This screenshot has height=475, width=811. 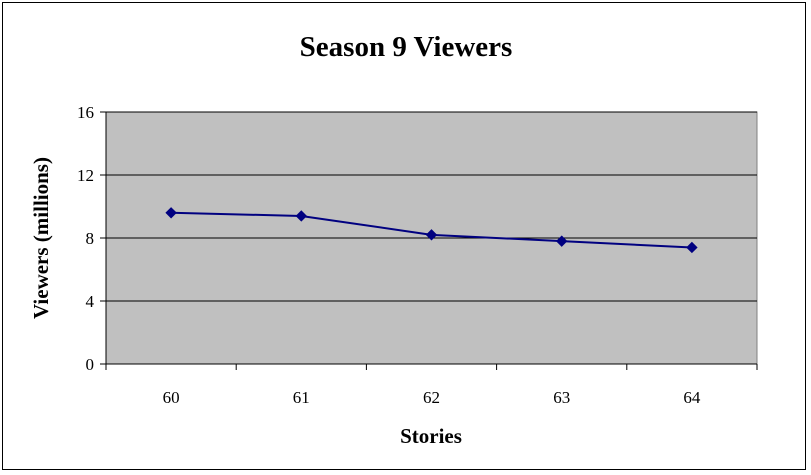 I want to click on y-tick-label: 0, so click(x=90, y=364).